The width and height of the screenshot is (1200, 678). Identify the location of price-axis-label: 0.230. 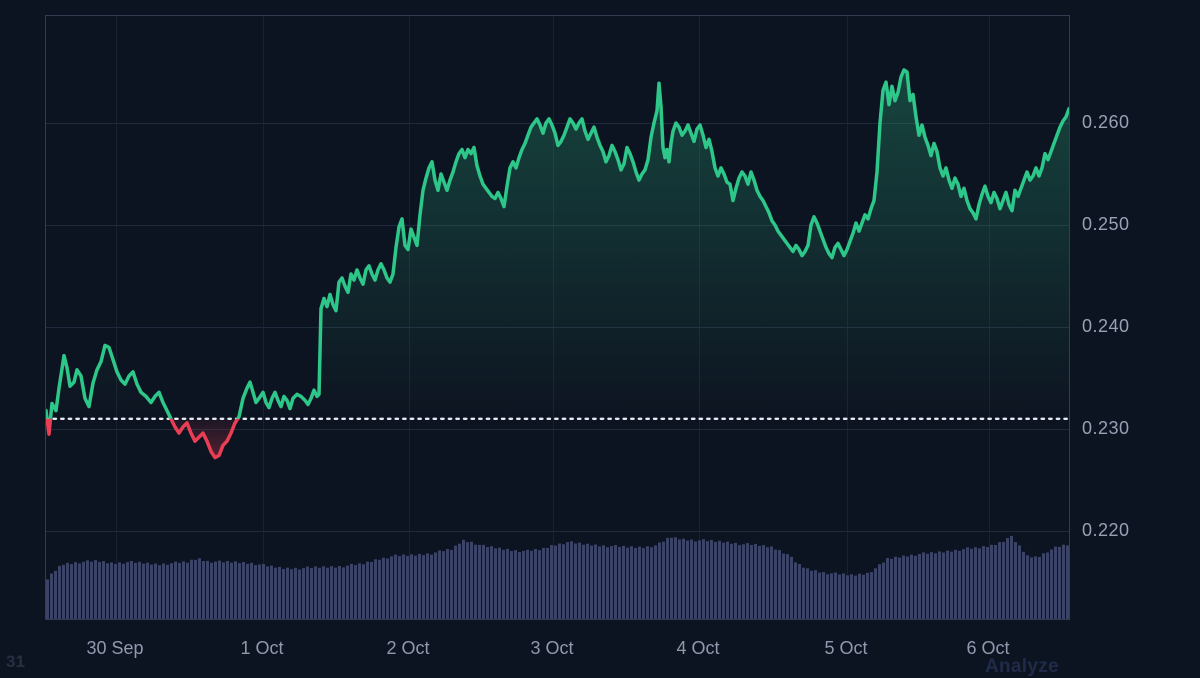
(1106, 428).